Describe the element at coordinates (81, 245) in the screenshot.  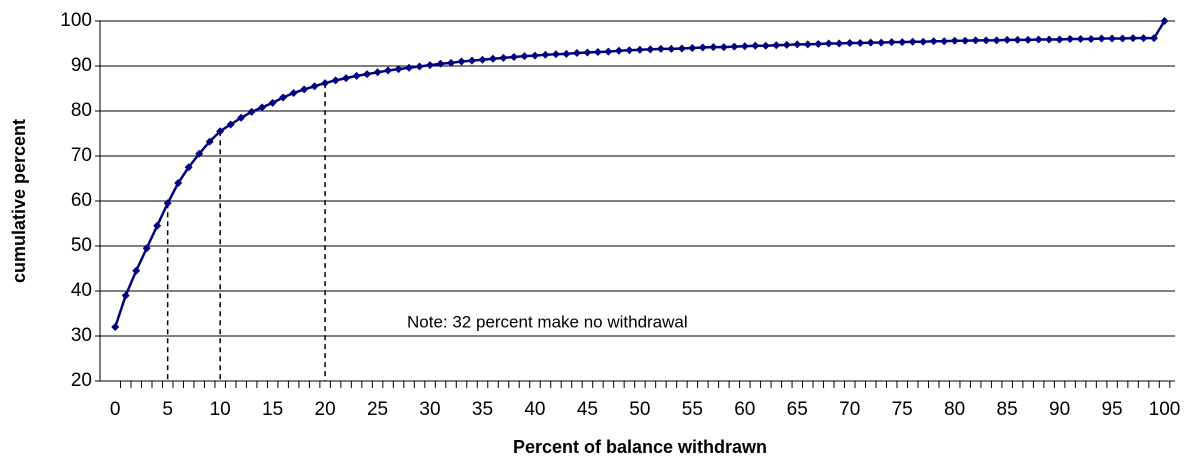
I see `y-tick-label: 50` at that location.